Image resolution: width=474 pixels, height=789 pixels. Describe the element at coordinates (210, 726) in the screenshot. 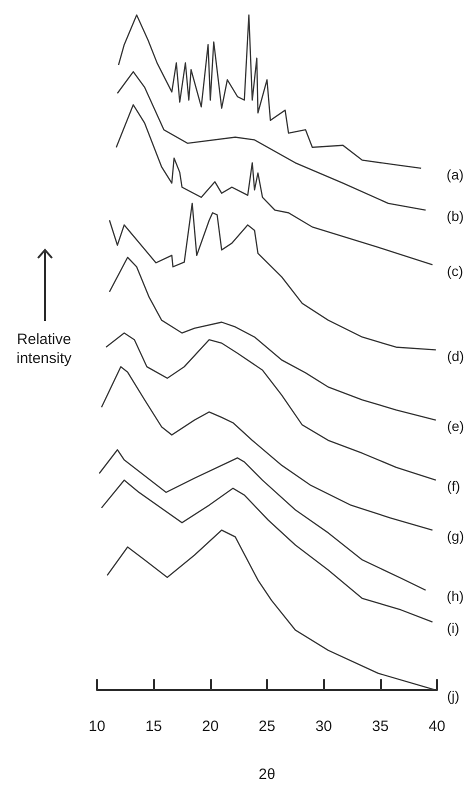

I see `x-tick-label: 20` at that location.